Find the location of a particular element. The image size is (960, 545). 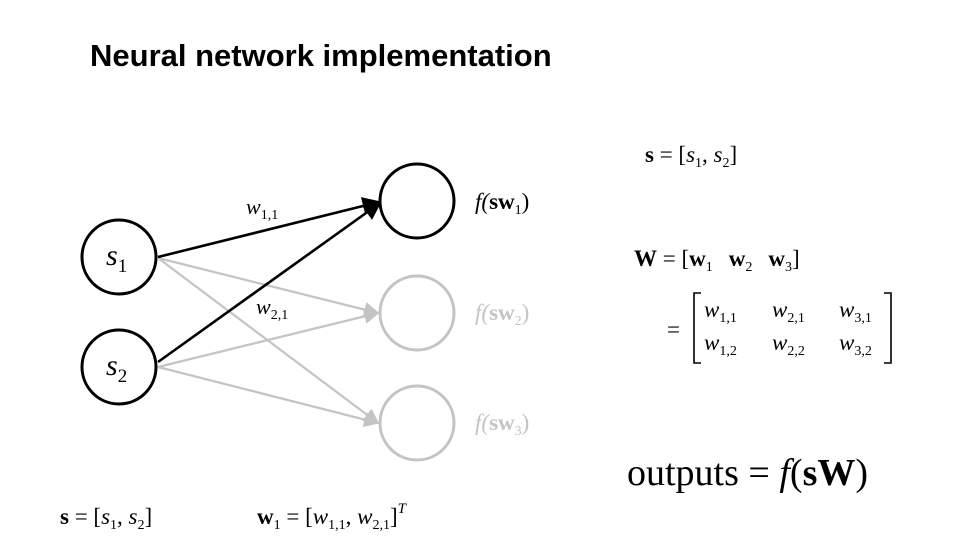

matrix-cell-w11: w1,1 is located at coordinates (720, 311).